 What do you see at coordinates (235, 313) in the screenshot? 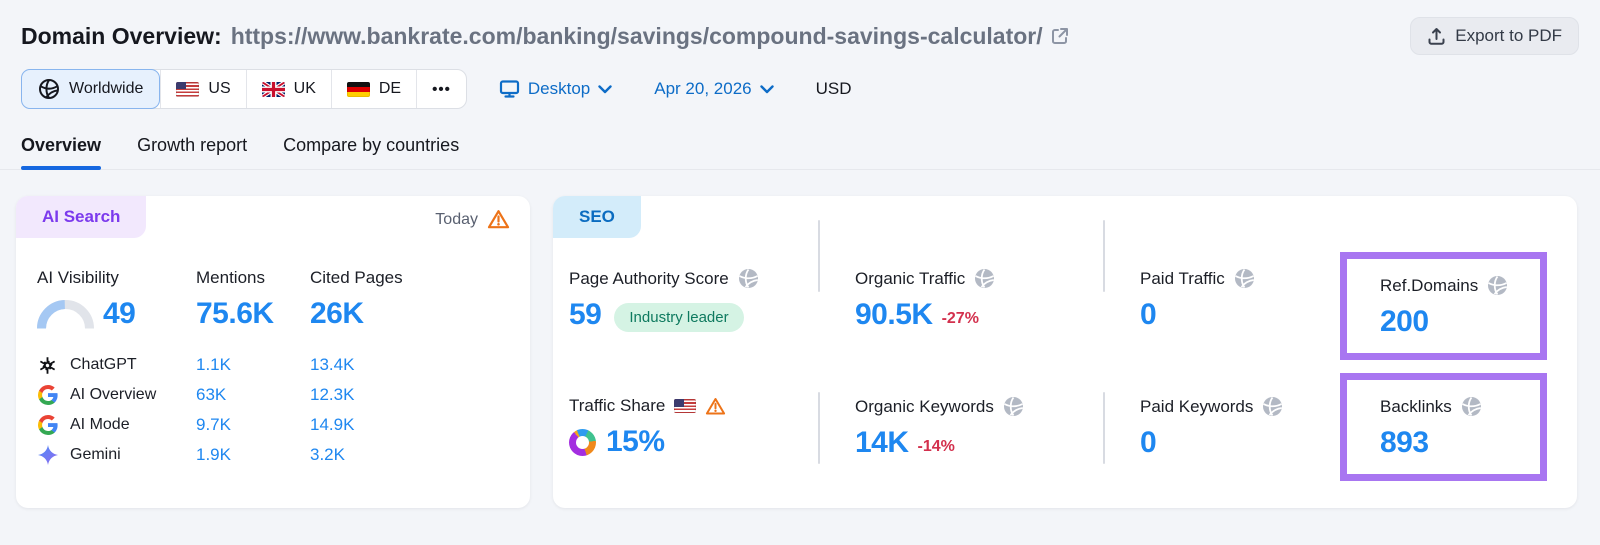
I see `mentions-total: 75.6K` at bounding box center [235, 313].